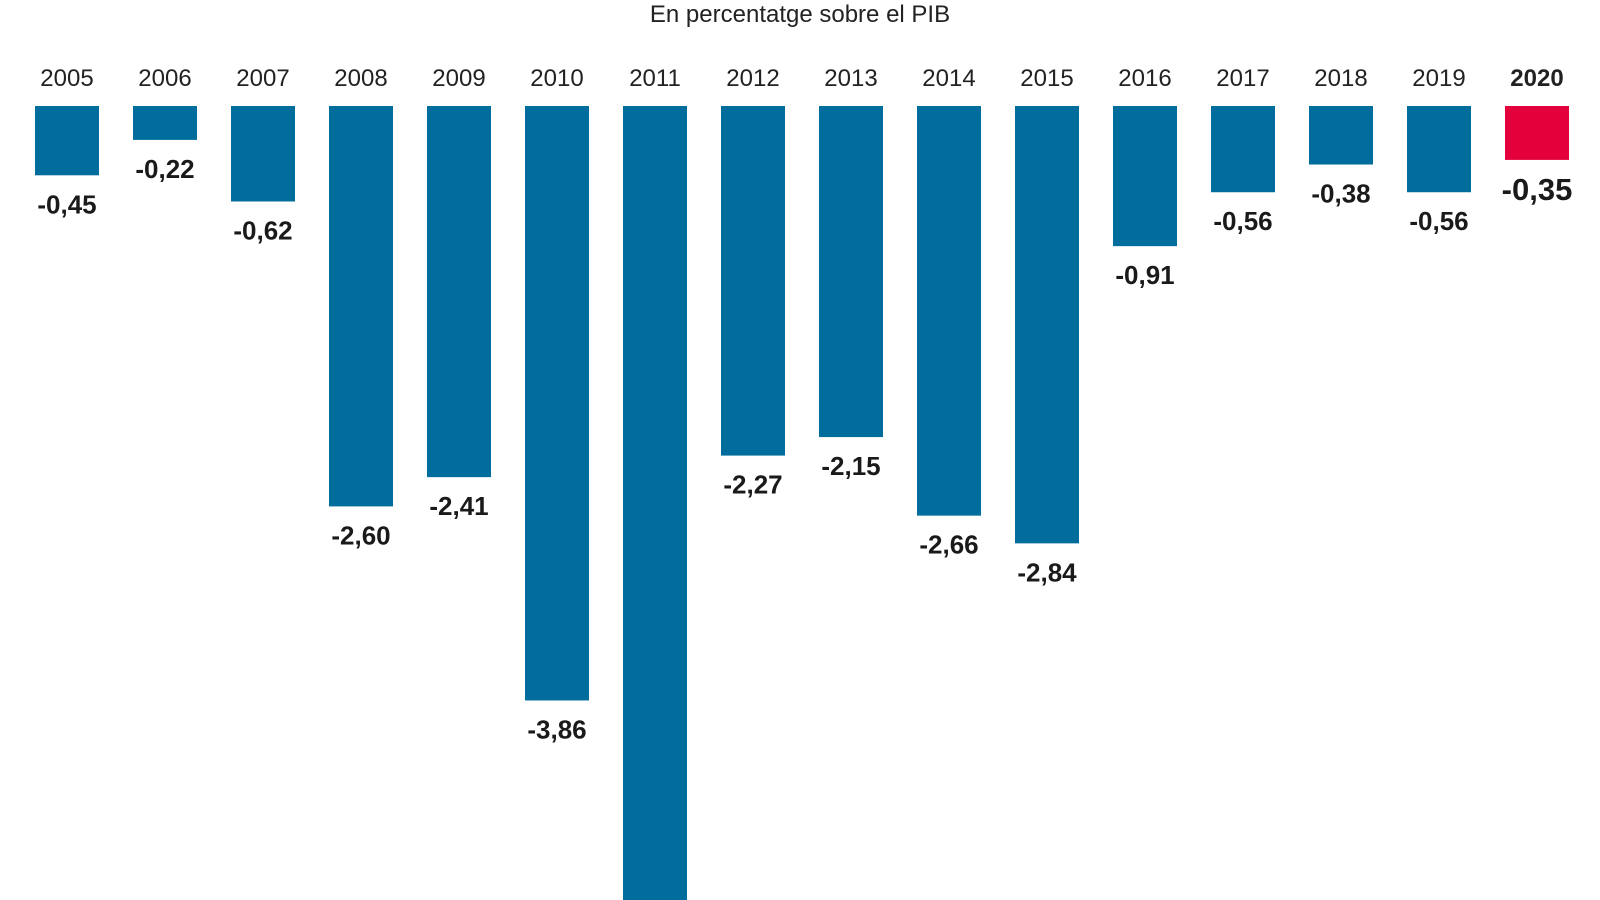 The image size is (1600, 900). What do you see at coordinates (67, 141) in the screenshot?
I see `bar-2005` at bounding box center [67, 141].